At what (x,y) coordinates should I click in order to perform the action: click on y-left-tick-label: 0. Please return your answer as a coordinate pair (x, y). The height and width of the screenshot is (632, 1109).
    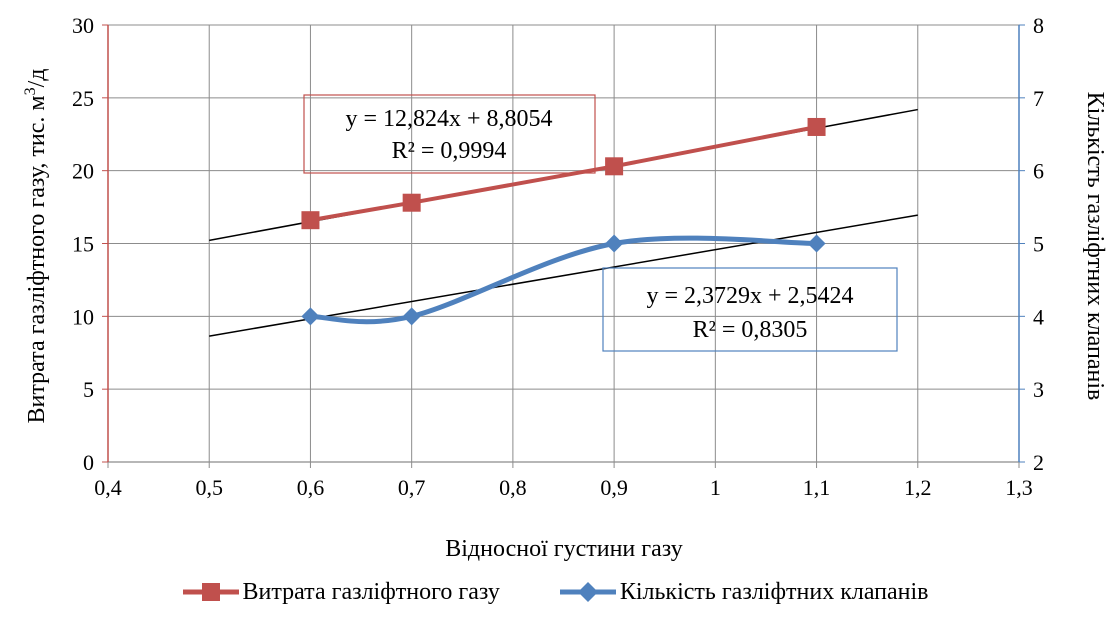
    Looking at the image, I should click on (88, 462).